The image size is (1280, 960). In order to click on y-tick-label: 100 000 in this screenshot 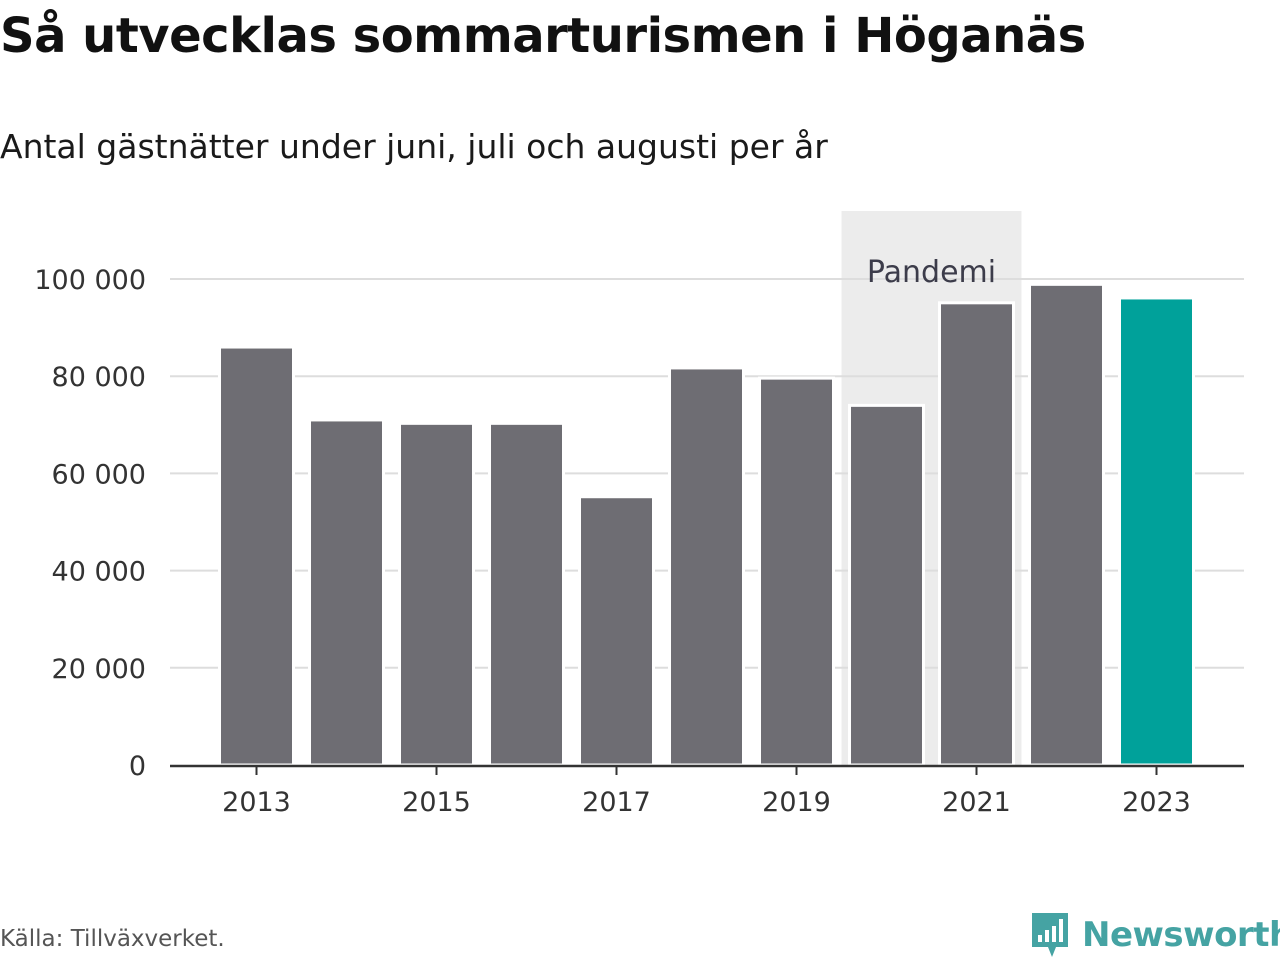, I will do `click(90, 280)`.